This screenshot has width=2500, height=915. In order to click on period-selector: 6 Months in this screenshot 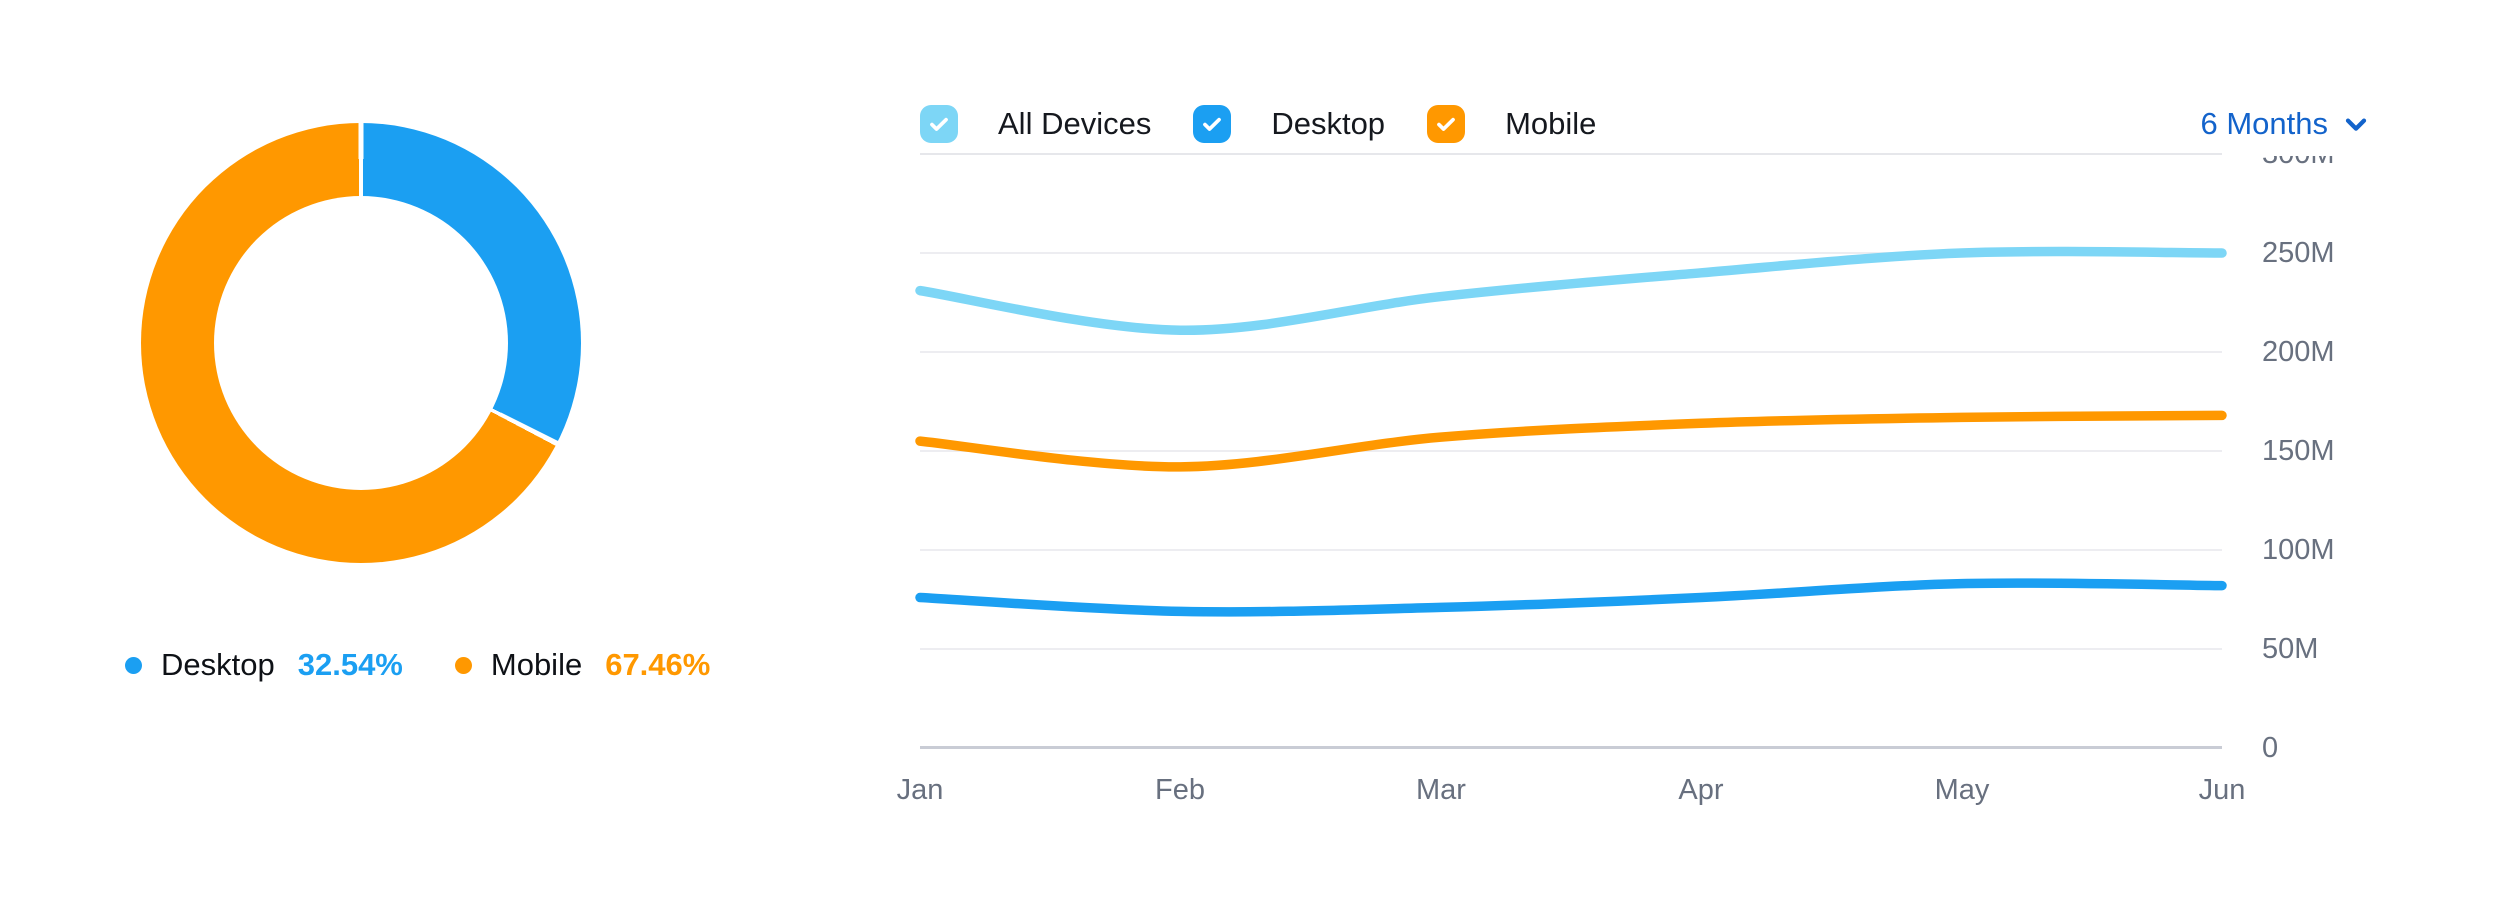, I will do `click(2286, 124)`.